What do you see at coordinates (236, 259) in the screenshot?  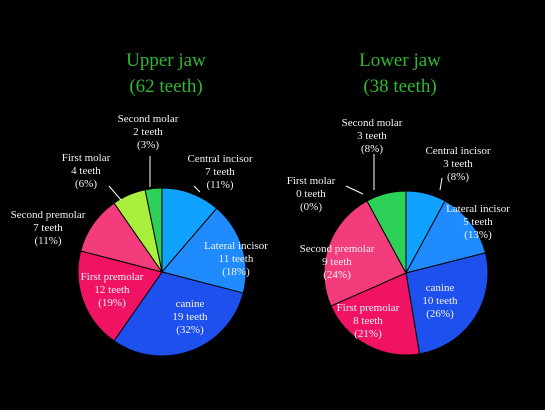 I see `slice-label-count: 11 teeth` at bounding box center [236, 259].